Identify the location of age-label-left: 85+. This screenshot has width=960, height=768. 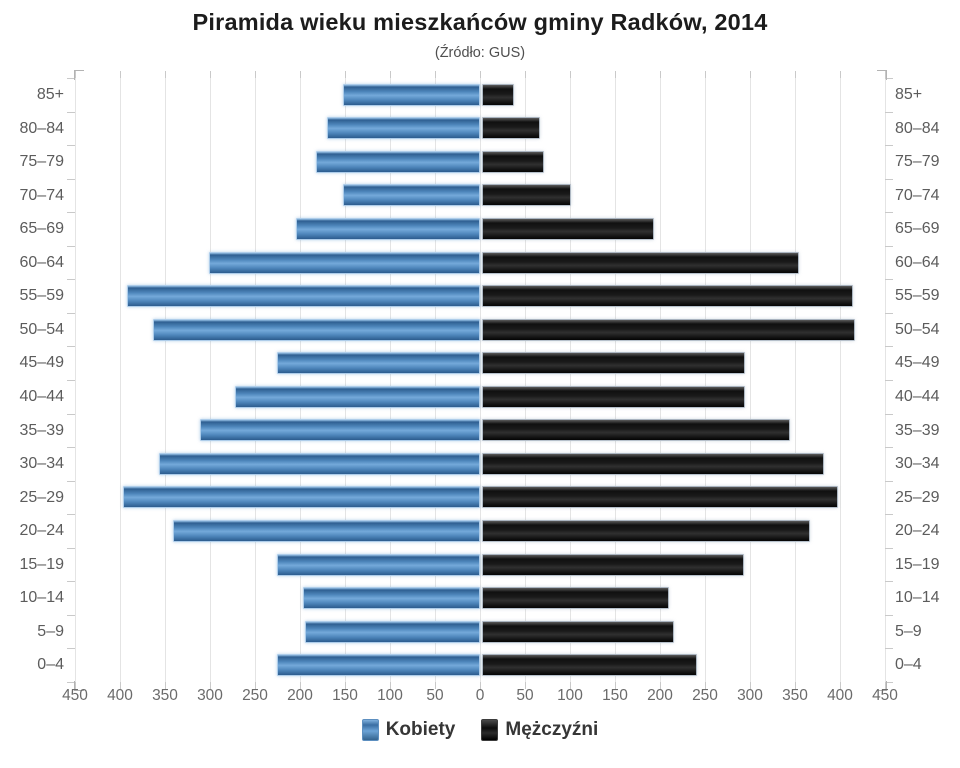
(50, 94).